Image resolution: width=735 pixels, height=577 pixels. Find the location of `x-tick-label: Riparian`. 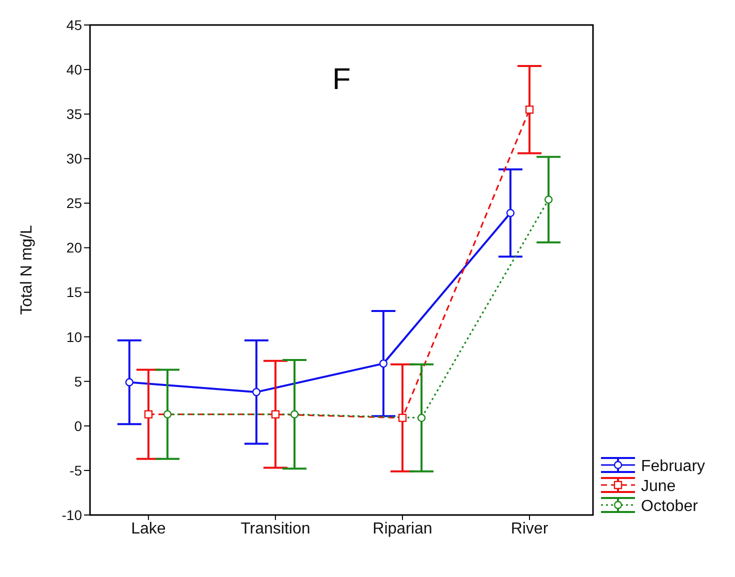

x-tick-label: Riparian is located at coordinates (402, 529).